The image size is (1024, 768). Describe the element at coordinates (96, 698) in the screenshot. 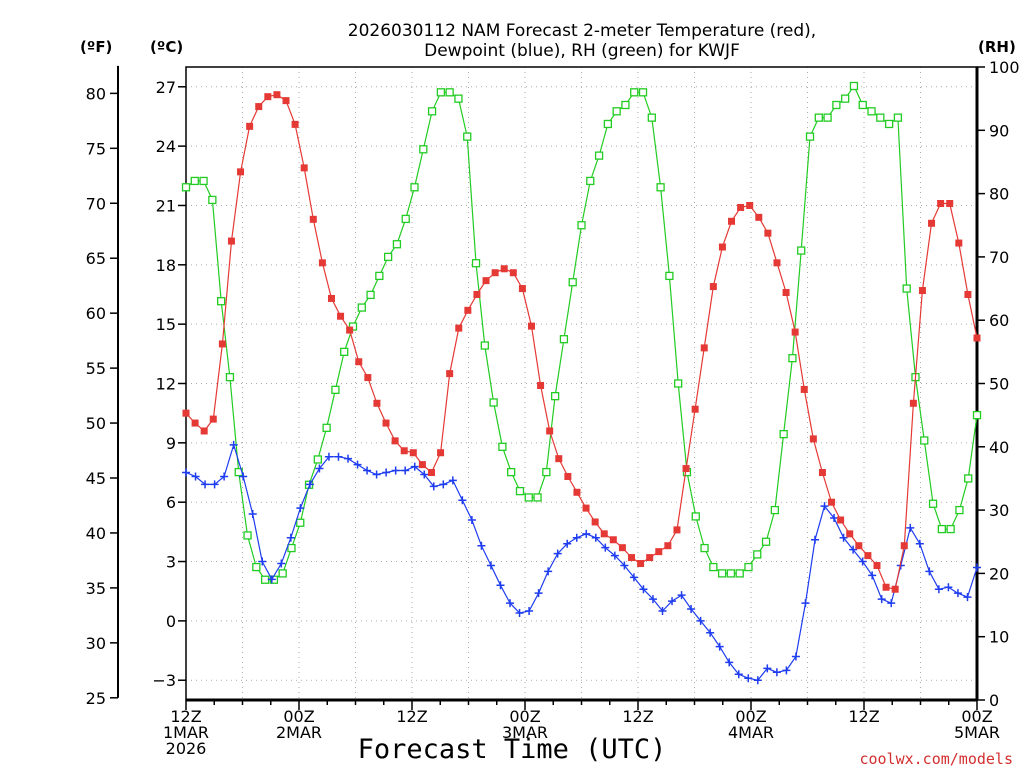

I see `fahrenheit-tick-label: 25` at that location.